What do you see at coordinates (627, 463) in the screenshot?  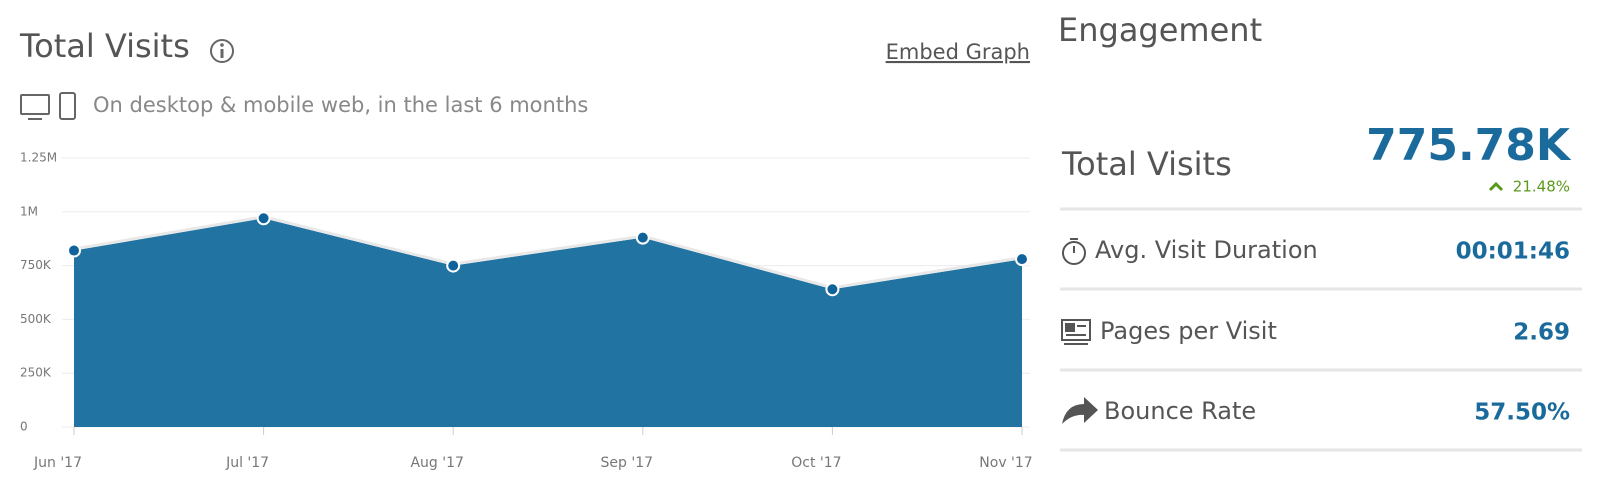 I see `x-tick-label: Sep '17` at bounding box center [627, 463].